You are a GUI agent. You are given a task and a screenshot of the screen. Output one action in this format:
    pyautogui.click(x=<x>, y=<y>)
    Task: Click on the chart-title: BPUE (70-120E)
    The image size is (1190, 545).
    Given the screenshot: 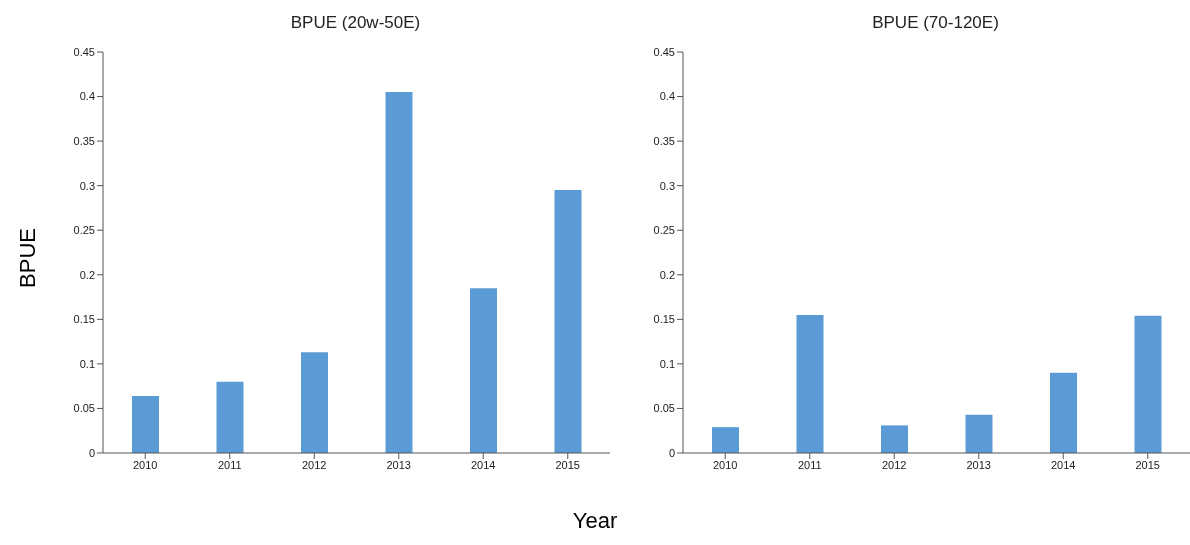 What is the action you would take?
    pyautogui.click(x=935, y=23)
    